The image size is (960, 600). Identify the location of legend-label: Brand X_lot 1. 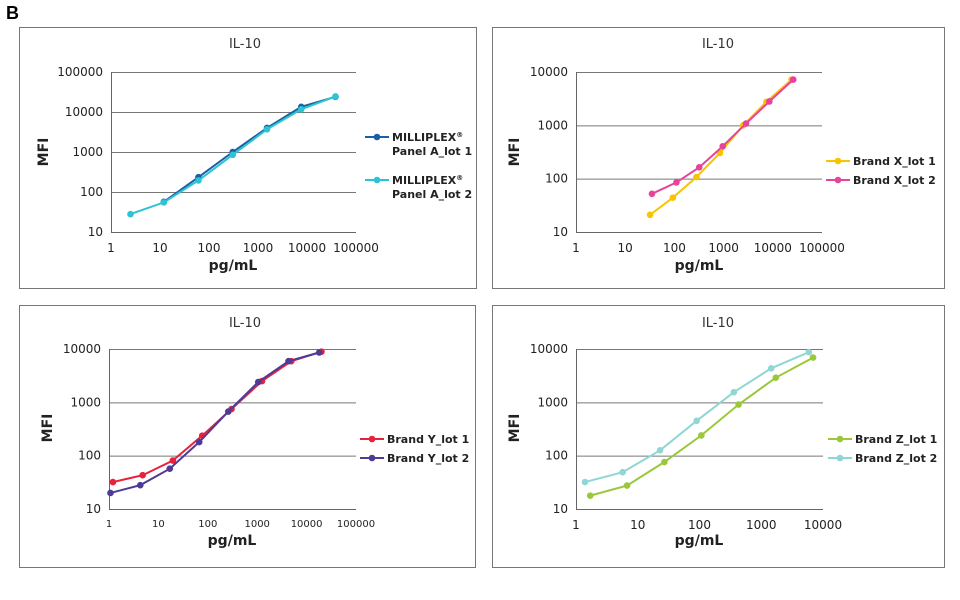
(894, 161).